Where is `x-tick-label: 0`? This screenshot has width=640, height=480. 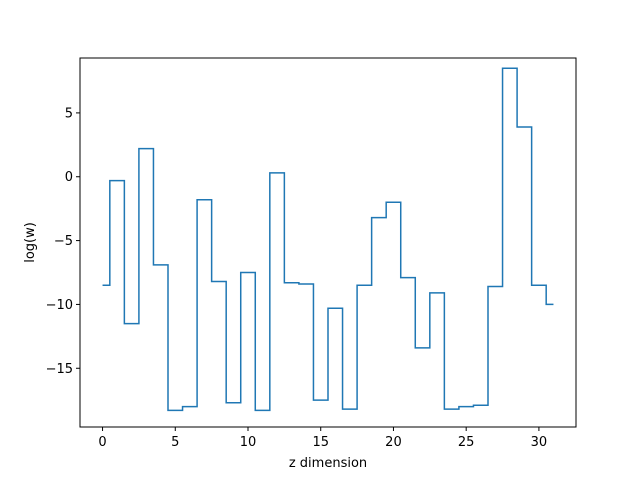 x-tick-label: 0 is located at coordinates (102, 442).